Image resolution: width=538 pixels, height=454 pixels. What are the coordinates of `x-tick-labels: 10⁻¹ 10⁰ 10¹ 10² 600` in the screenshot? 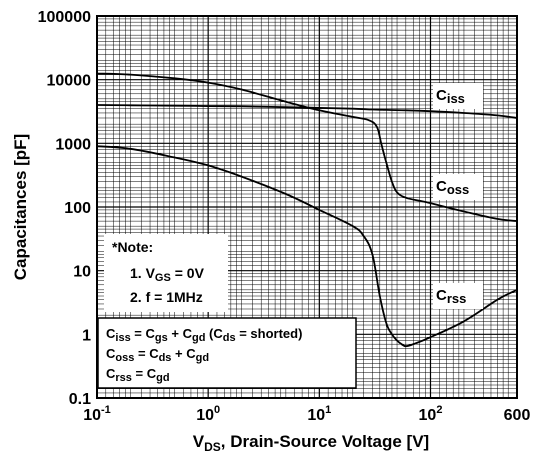 It's located at (306, 414).